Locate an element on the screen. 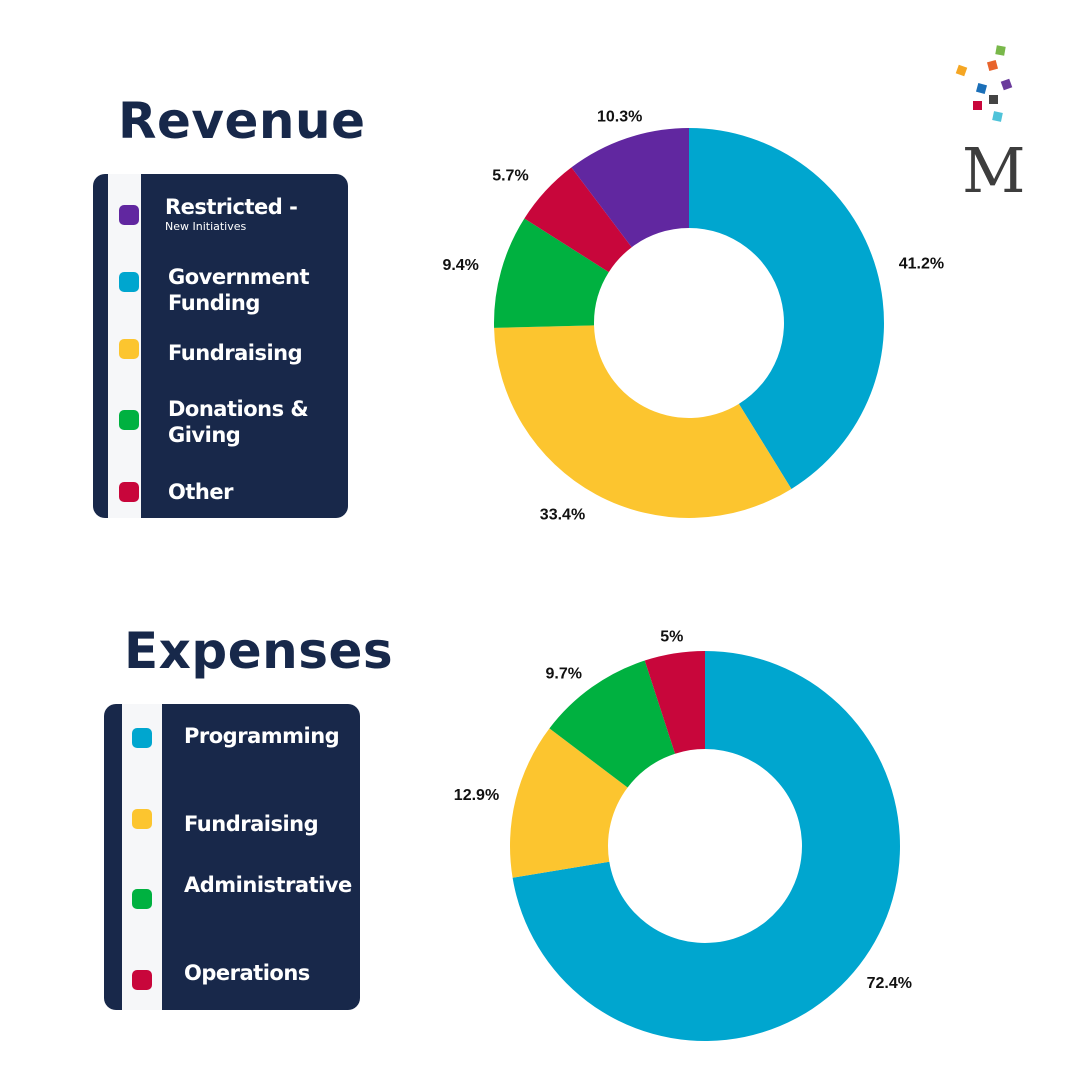 The image size is (1080, 1080). data-label: 5.7% is located at coordinates (510, 175).